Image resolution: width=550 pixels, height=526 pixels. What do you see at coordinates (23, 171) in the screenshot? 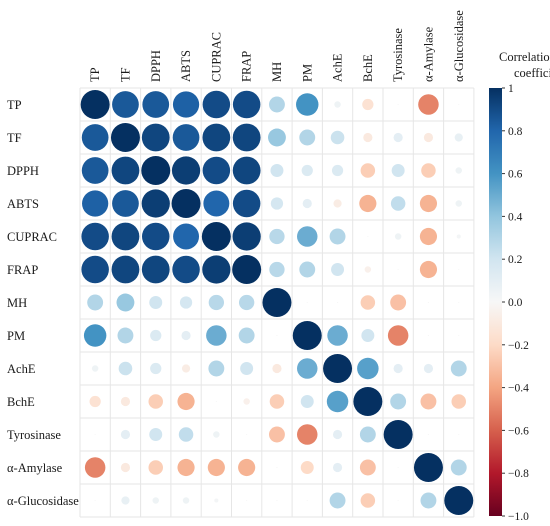
I see `row-label: DPPH` at bounding box center [23, 171].